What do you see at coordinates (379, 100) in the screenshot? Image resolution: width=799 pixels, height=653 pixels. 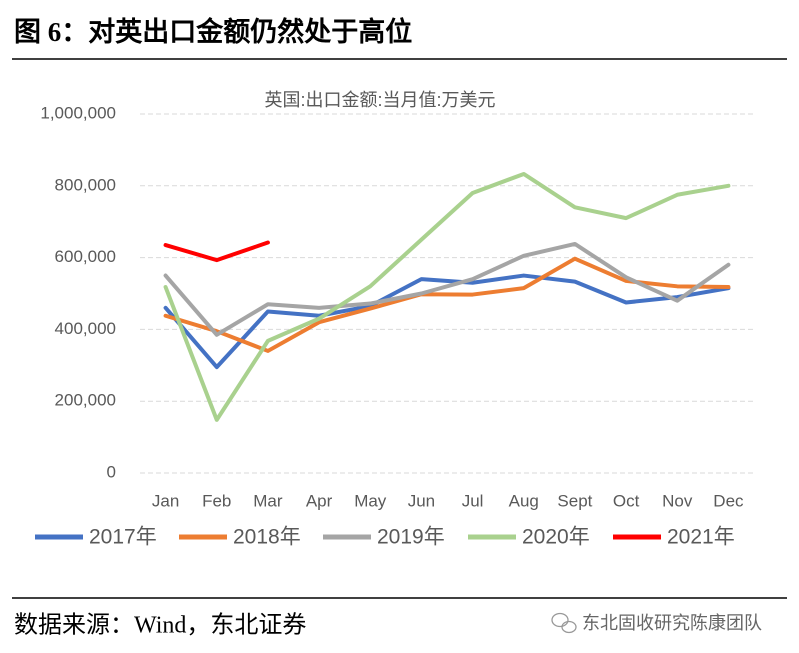 I see `chart-title: 英国:出口金额:当月值:万美元` at bounding box center [379, 100].